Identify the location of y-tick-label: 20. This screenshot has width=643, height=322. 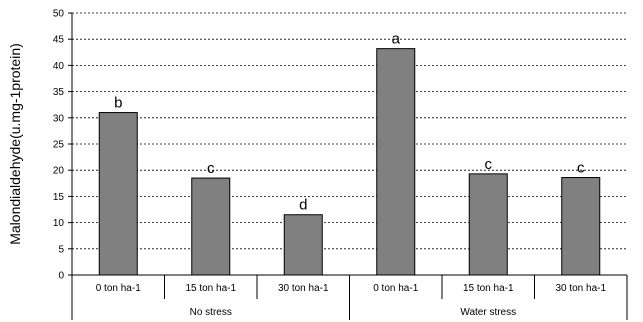
(59, 171).